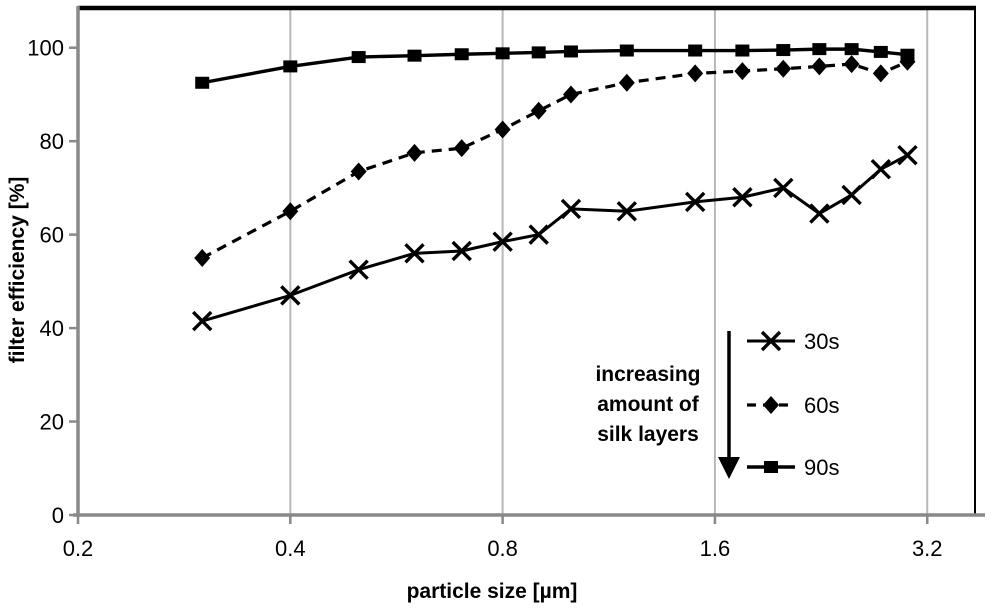 This screenshot has height=613, width=1000. Describe the element at coordinates (52, 328) in the screenshot. I see `y-tick-label: 40` at that location.